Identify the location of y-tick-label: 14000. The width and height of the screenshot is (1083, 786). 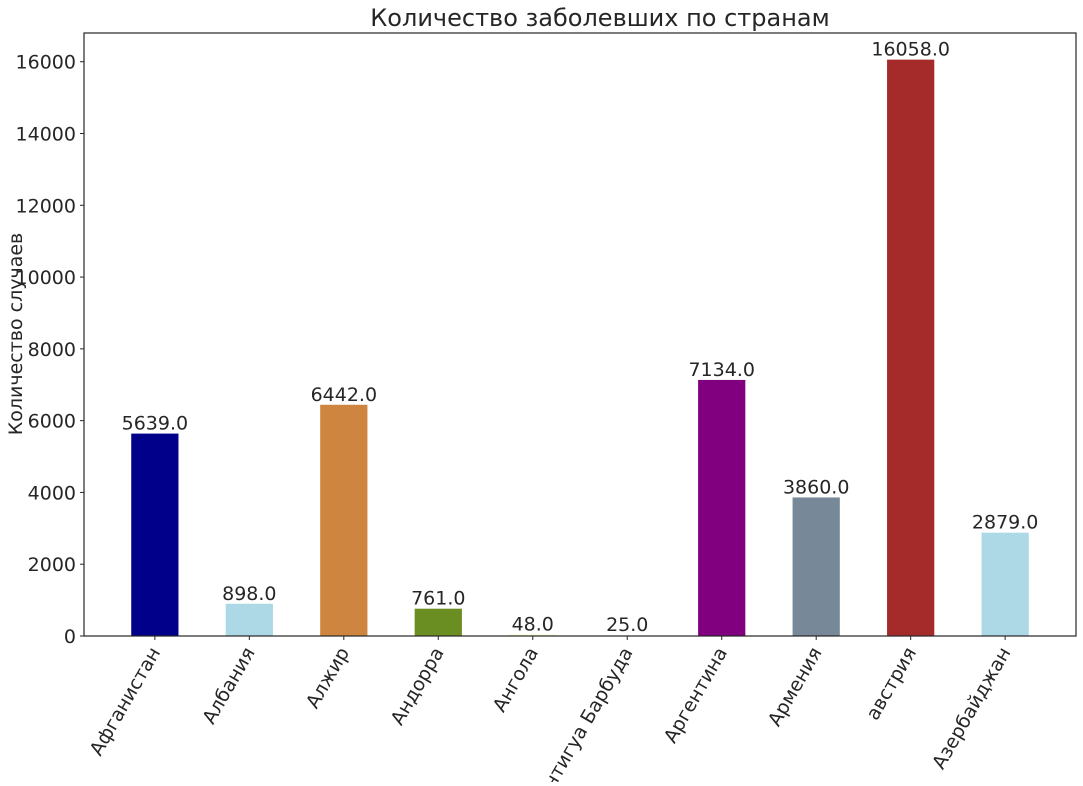
(46, 135).